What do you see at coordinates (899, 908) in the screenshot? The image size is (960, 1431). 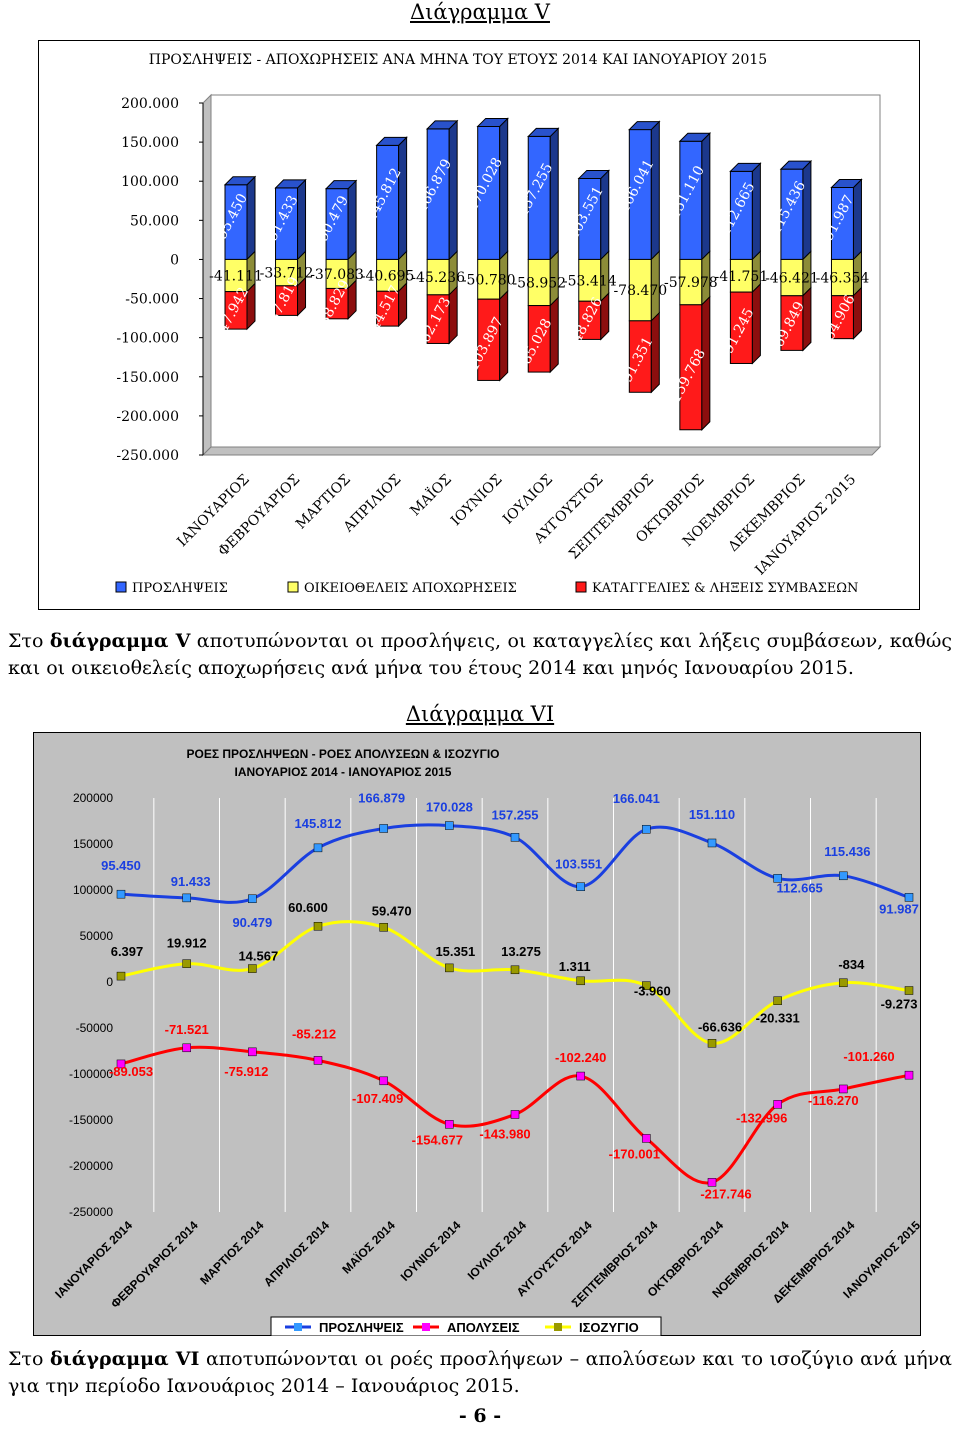 I see `point-label: 91.987` at bounding box center [899, 908].